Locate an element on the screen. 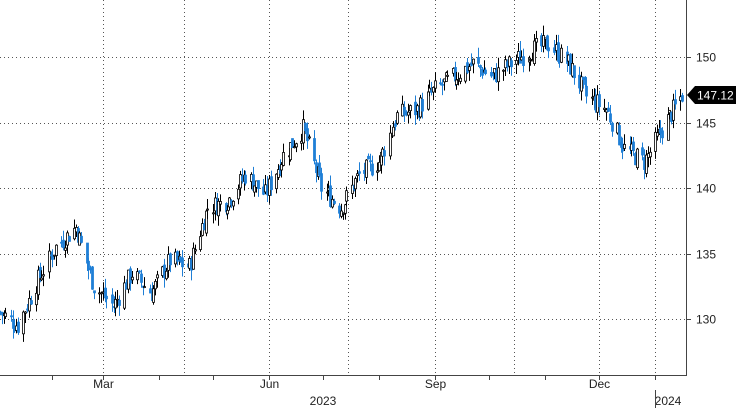 This screenshot has height=408, width=736. y-ticks: 130 135 140 145 150 is located at coordinates (701, 189).